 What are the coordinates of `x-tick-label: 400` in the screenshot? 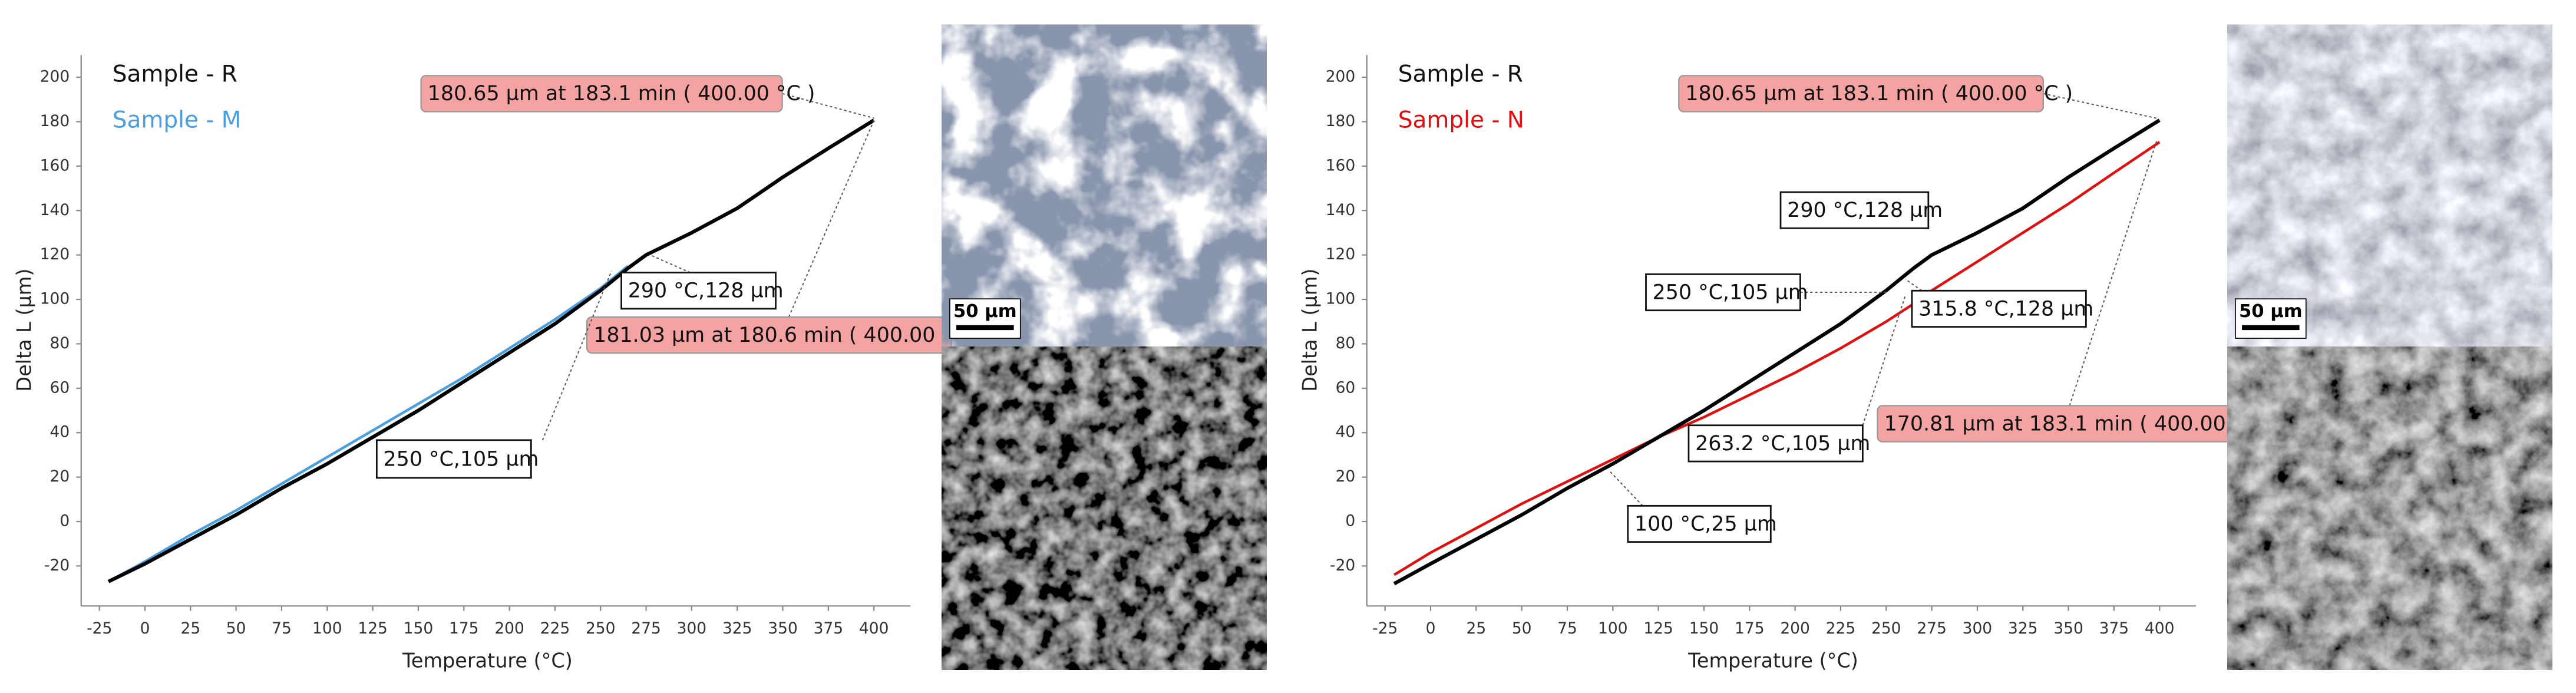 It's located at (874, 628).